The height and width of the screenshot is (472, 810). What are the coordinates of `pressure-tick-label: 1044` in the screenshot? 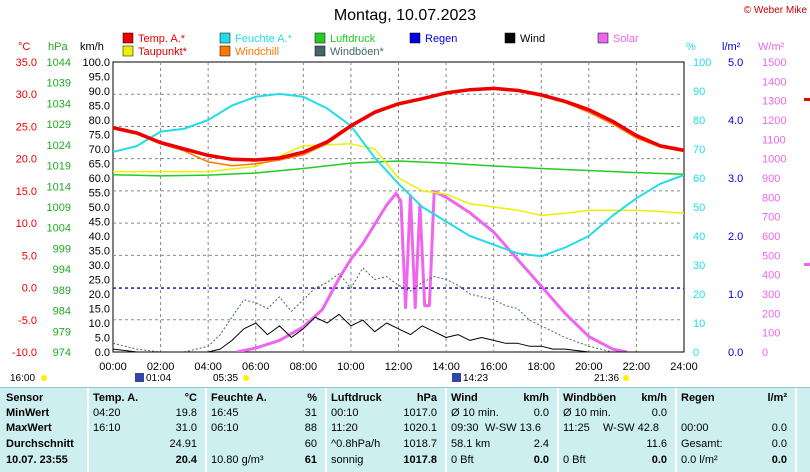 It's located at (59, 63).